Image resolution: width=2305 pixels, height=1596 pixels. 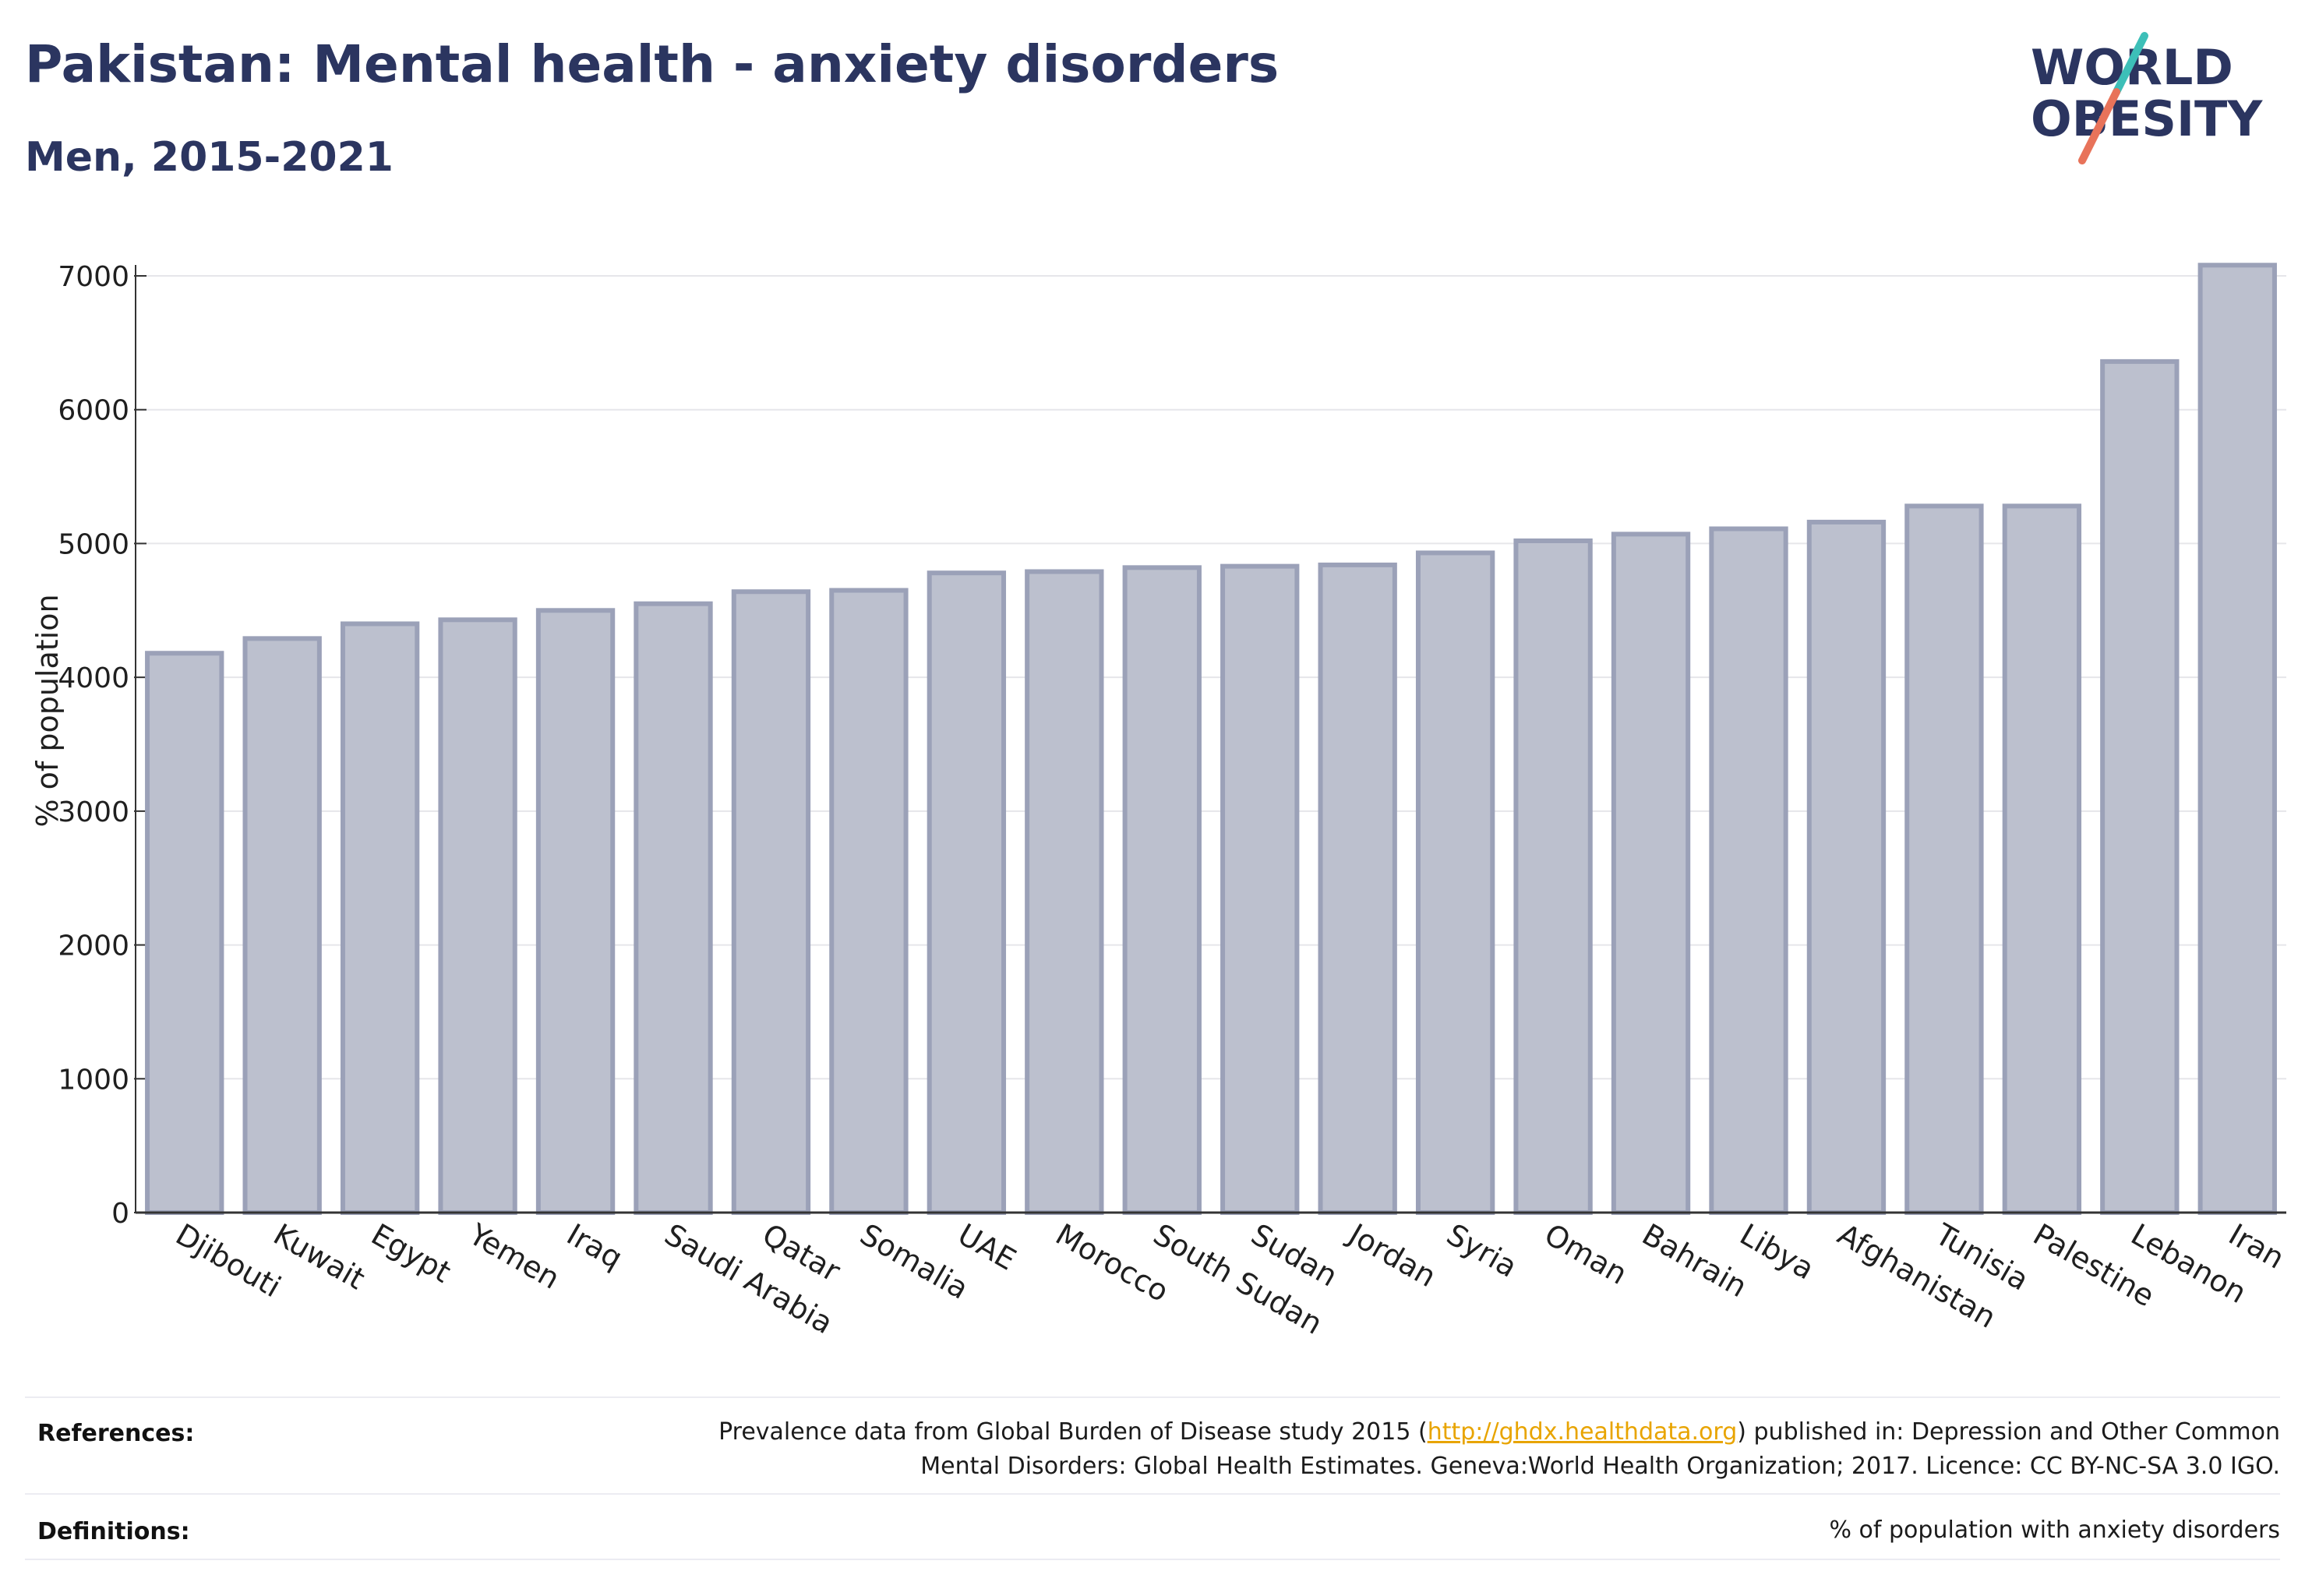 What do you see at coordinates (228, 1261) in the screenshot?
I see `x-tick-label: Djibouti` at bounding box center [228, 1261].